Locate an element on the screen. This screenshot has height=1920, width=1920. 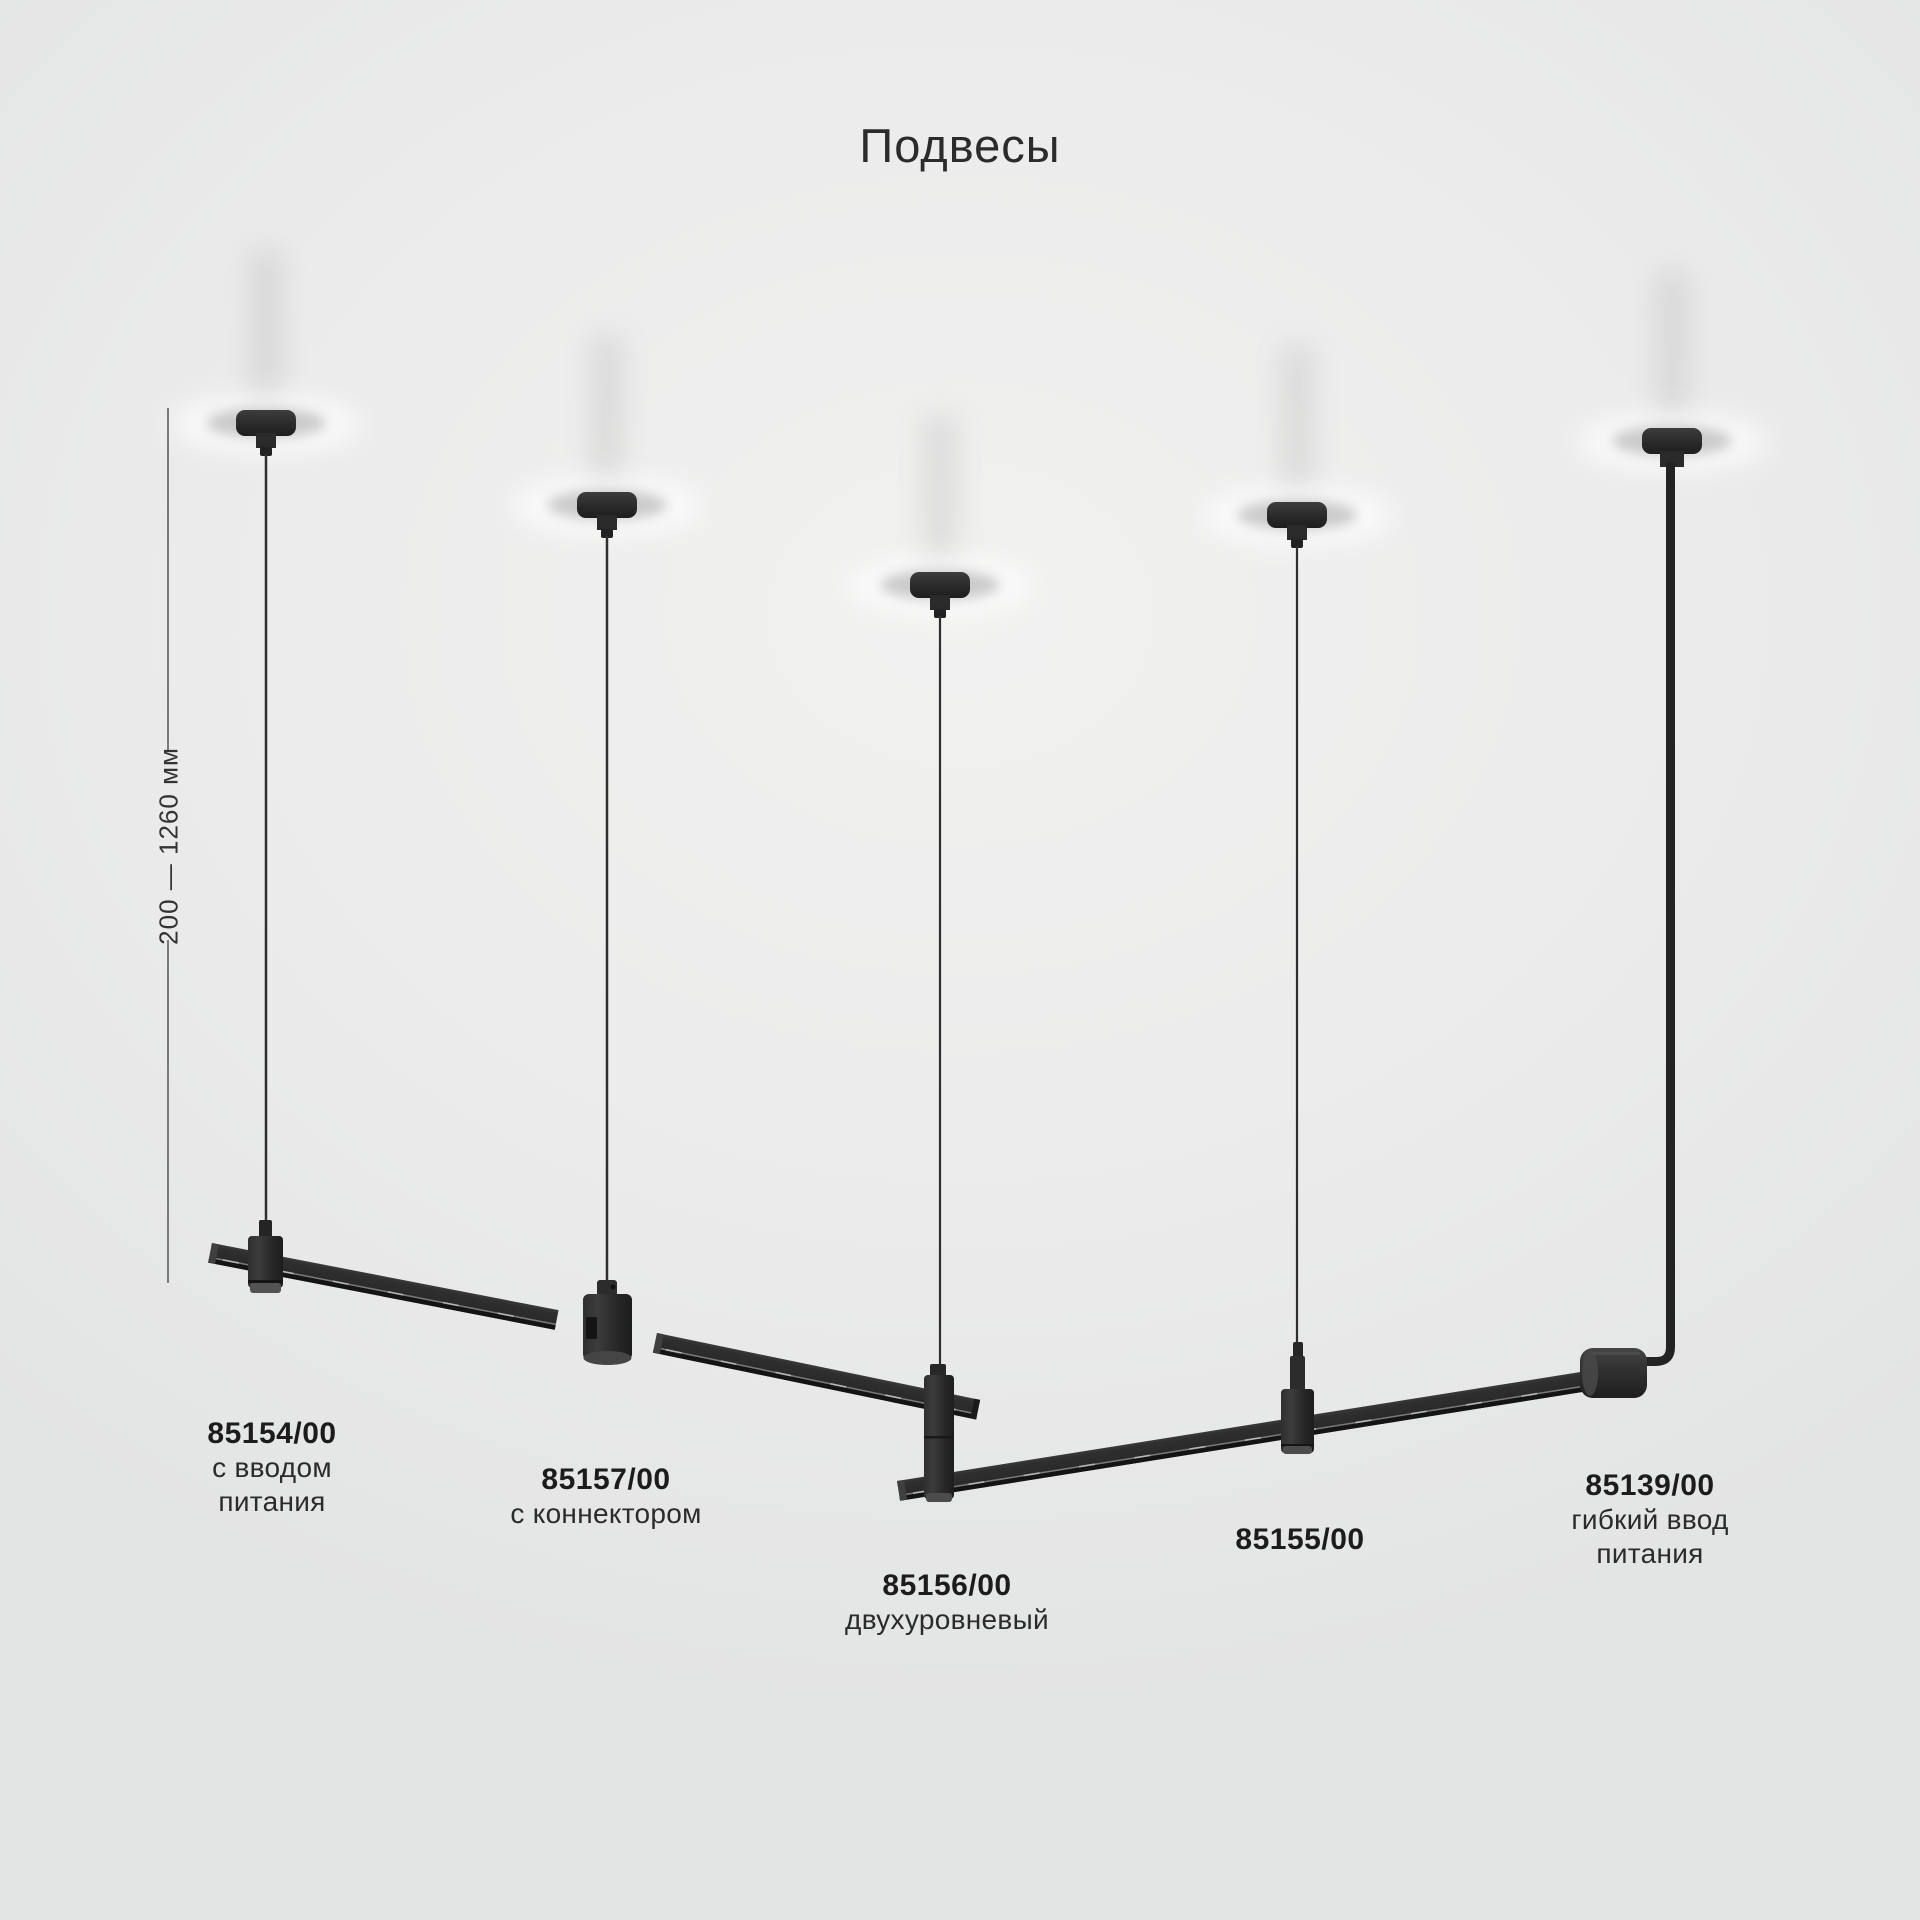
connector-port is located at coordinates (591, 1328).